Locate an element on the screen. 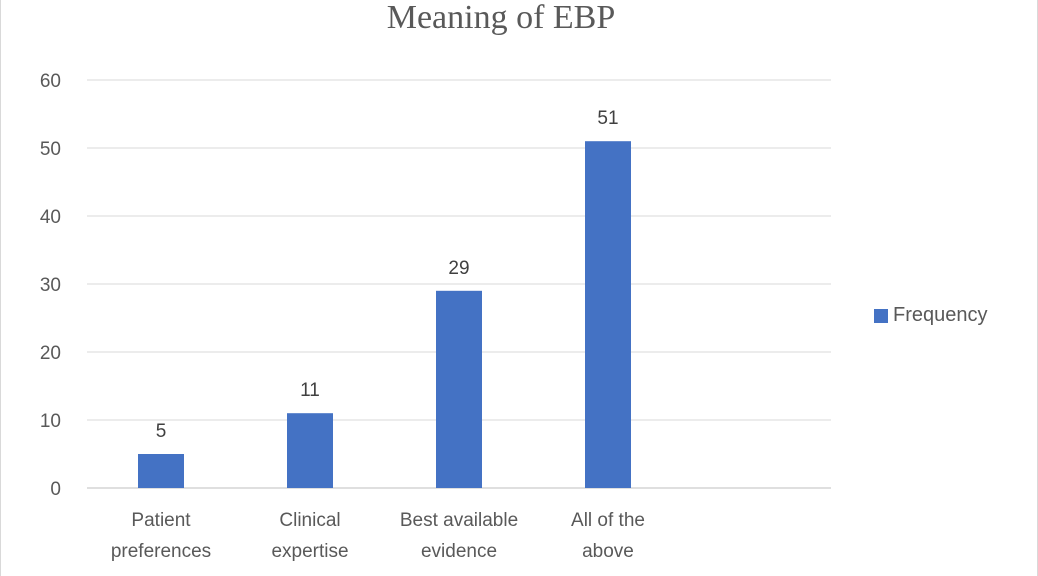 The height and width of the screenshot is (576, 1038). y-tick-label-0: 0 is located at coordinates (55, 489).